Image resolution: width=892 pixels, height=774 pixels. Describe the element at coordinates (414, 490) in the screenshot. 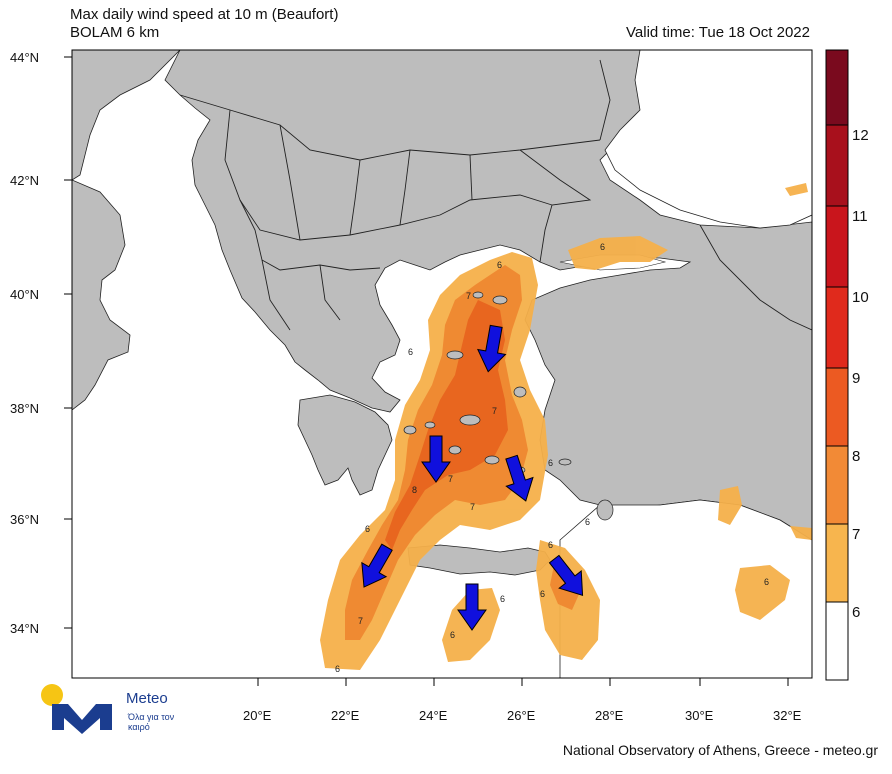

I see `contour-label: 8` at that location.